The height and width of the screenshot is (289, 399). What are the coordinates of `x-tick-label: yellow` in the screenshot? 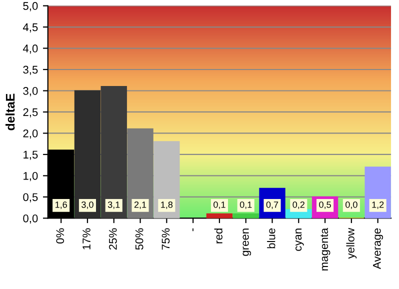 It's located at (351, 243).